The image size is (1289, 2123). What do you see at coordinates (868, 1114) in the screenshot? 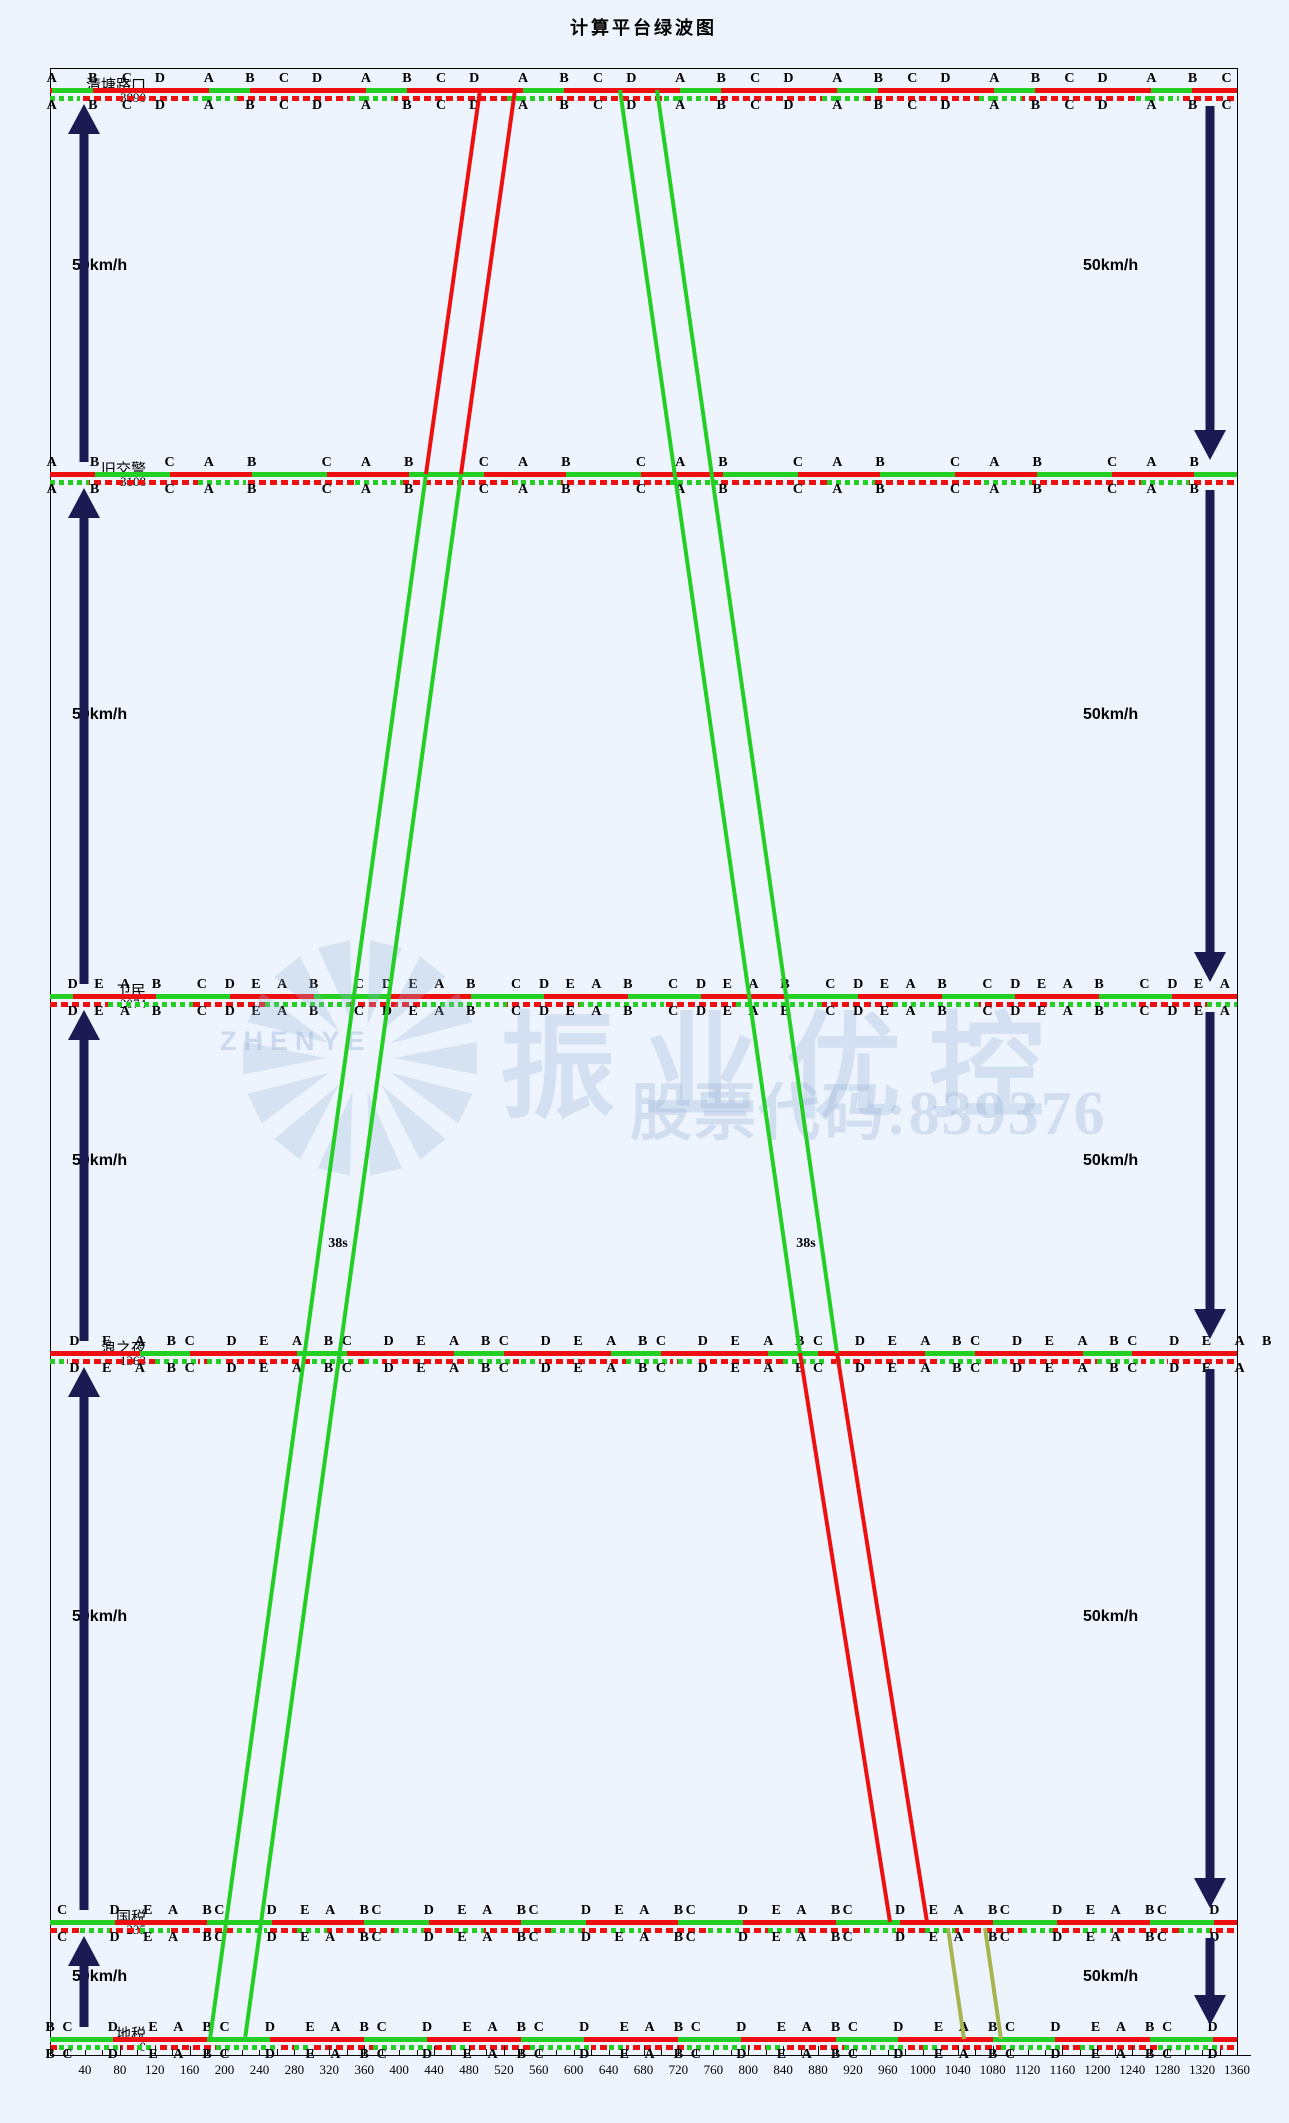
I see `watermark-stock-code: 股票代码:839376` at bounding box center [868, 1114].